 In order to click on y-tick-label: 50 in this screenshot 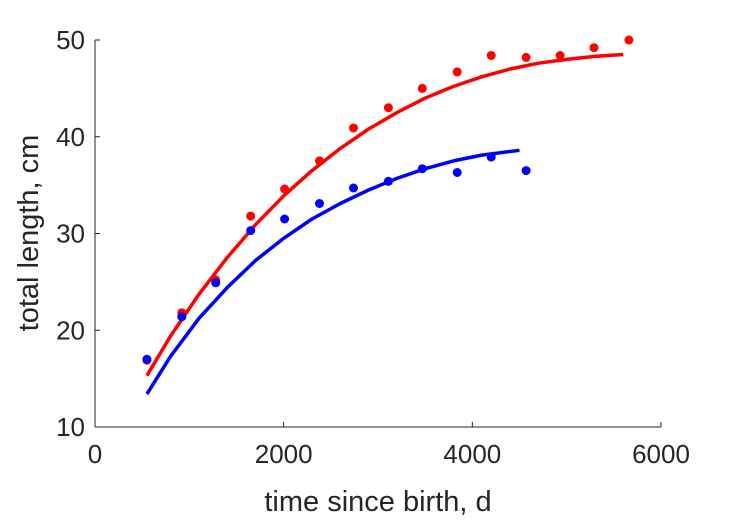, I will do `click(70, 40)`.